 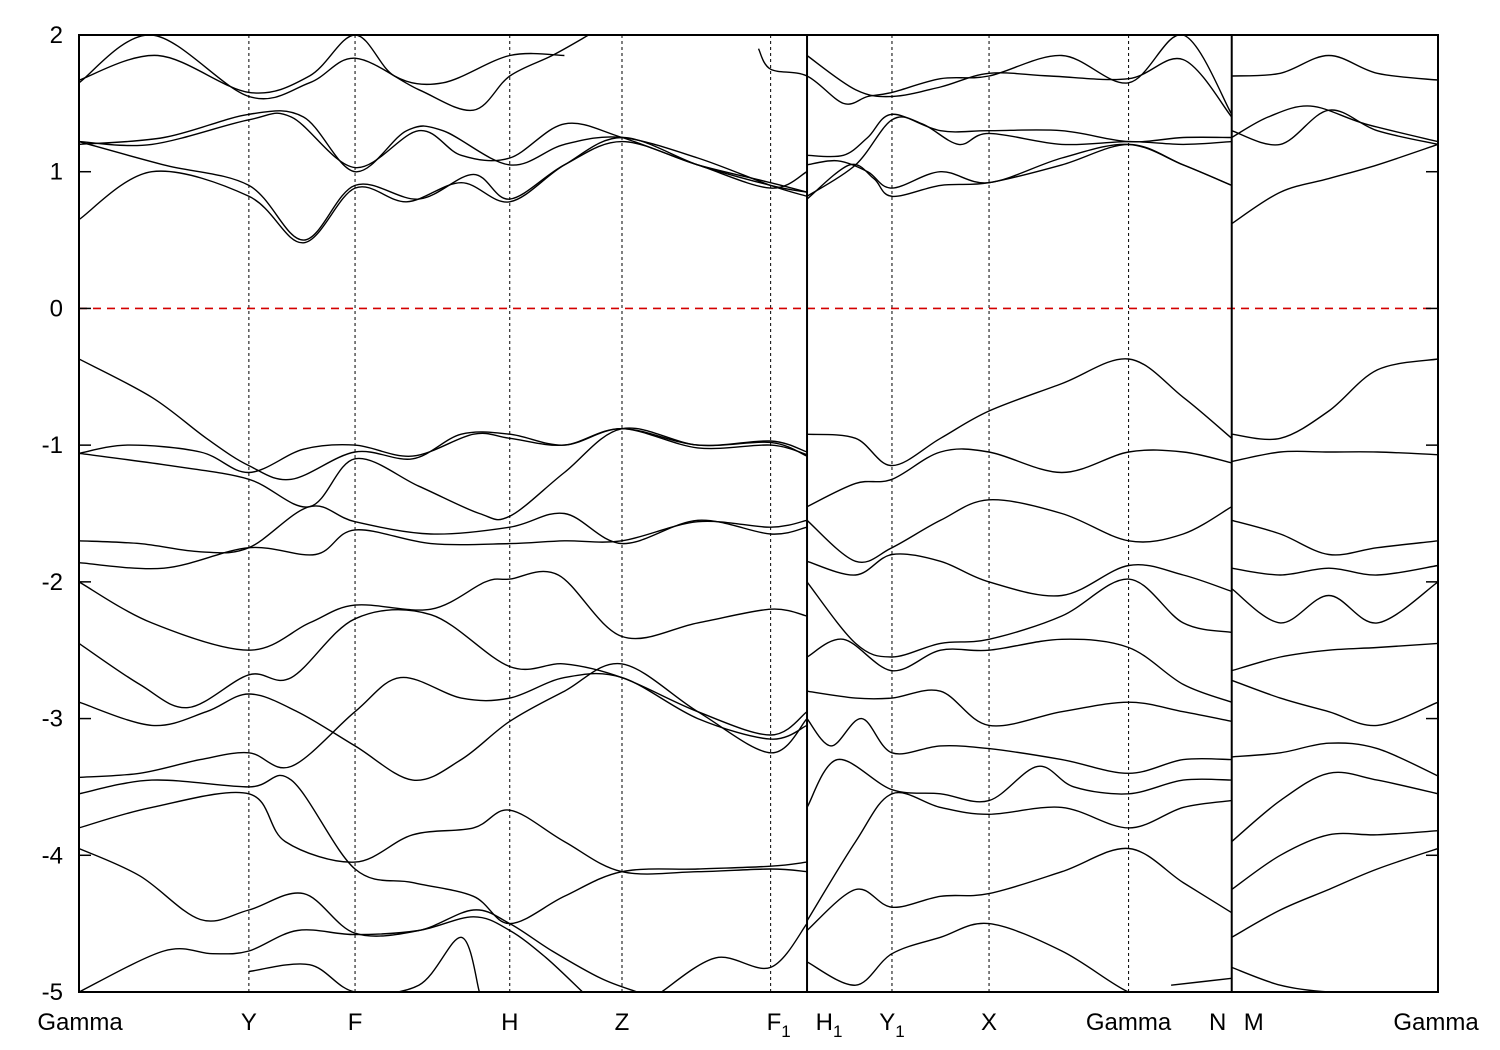 What do you see at coordinates (56, 172) in the screenshot?
I see `y-tick-label: 1` at bounding box center [56, 172].